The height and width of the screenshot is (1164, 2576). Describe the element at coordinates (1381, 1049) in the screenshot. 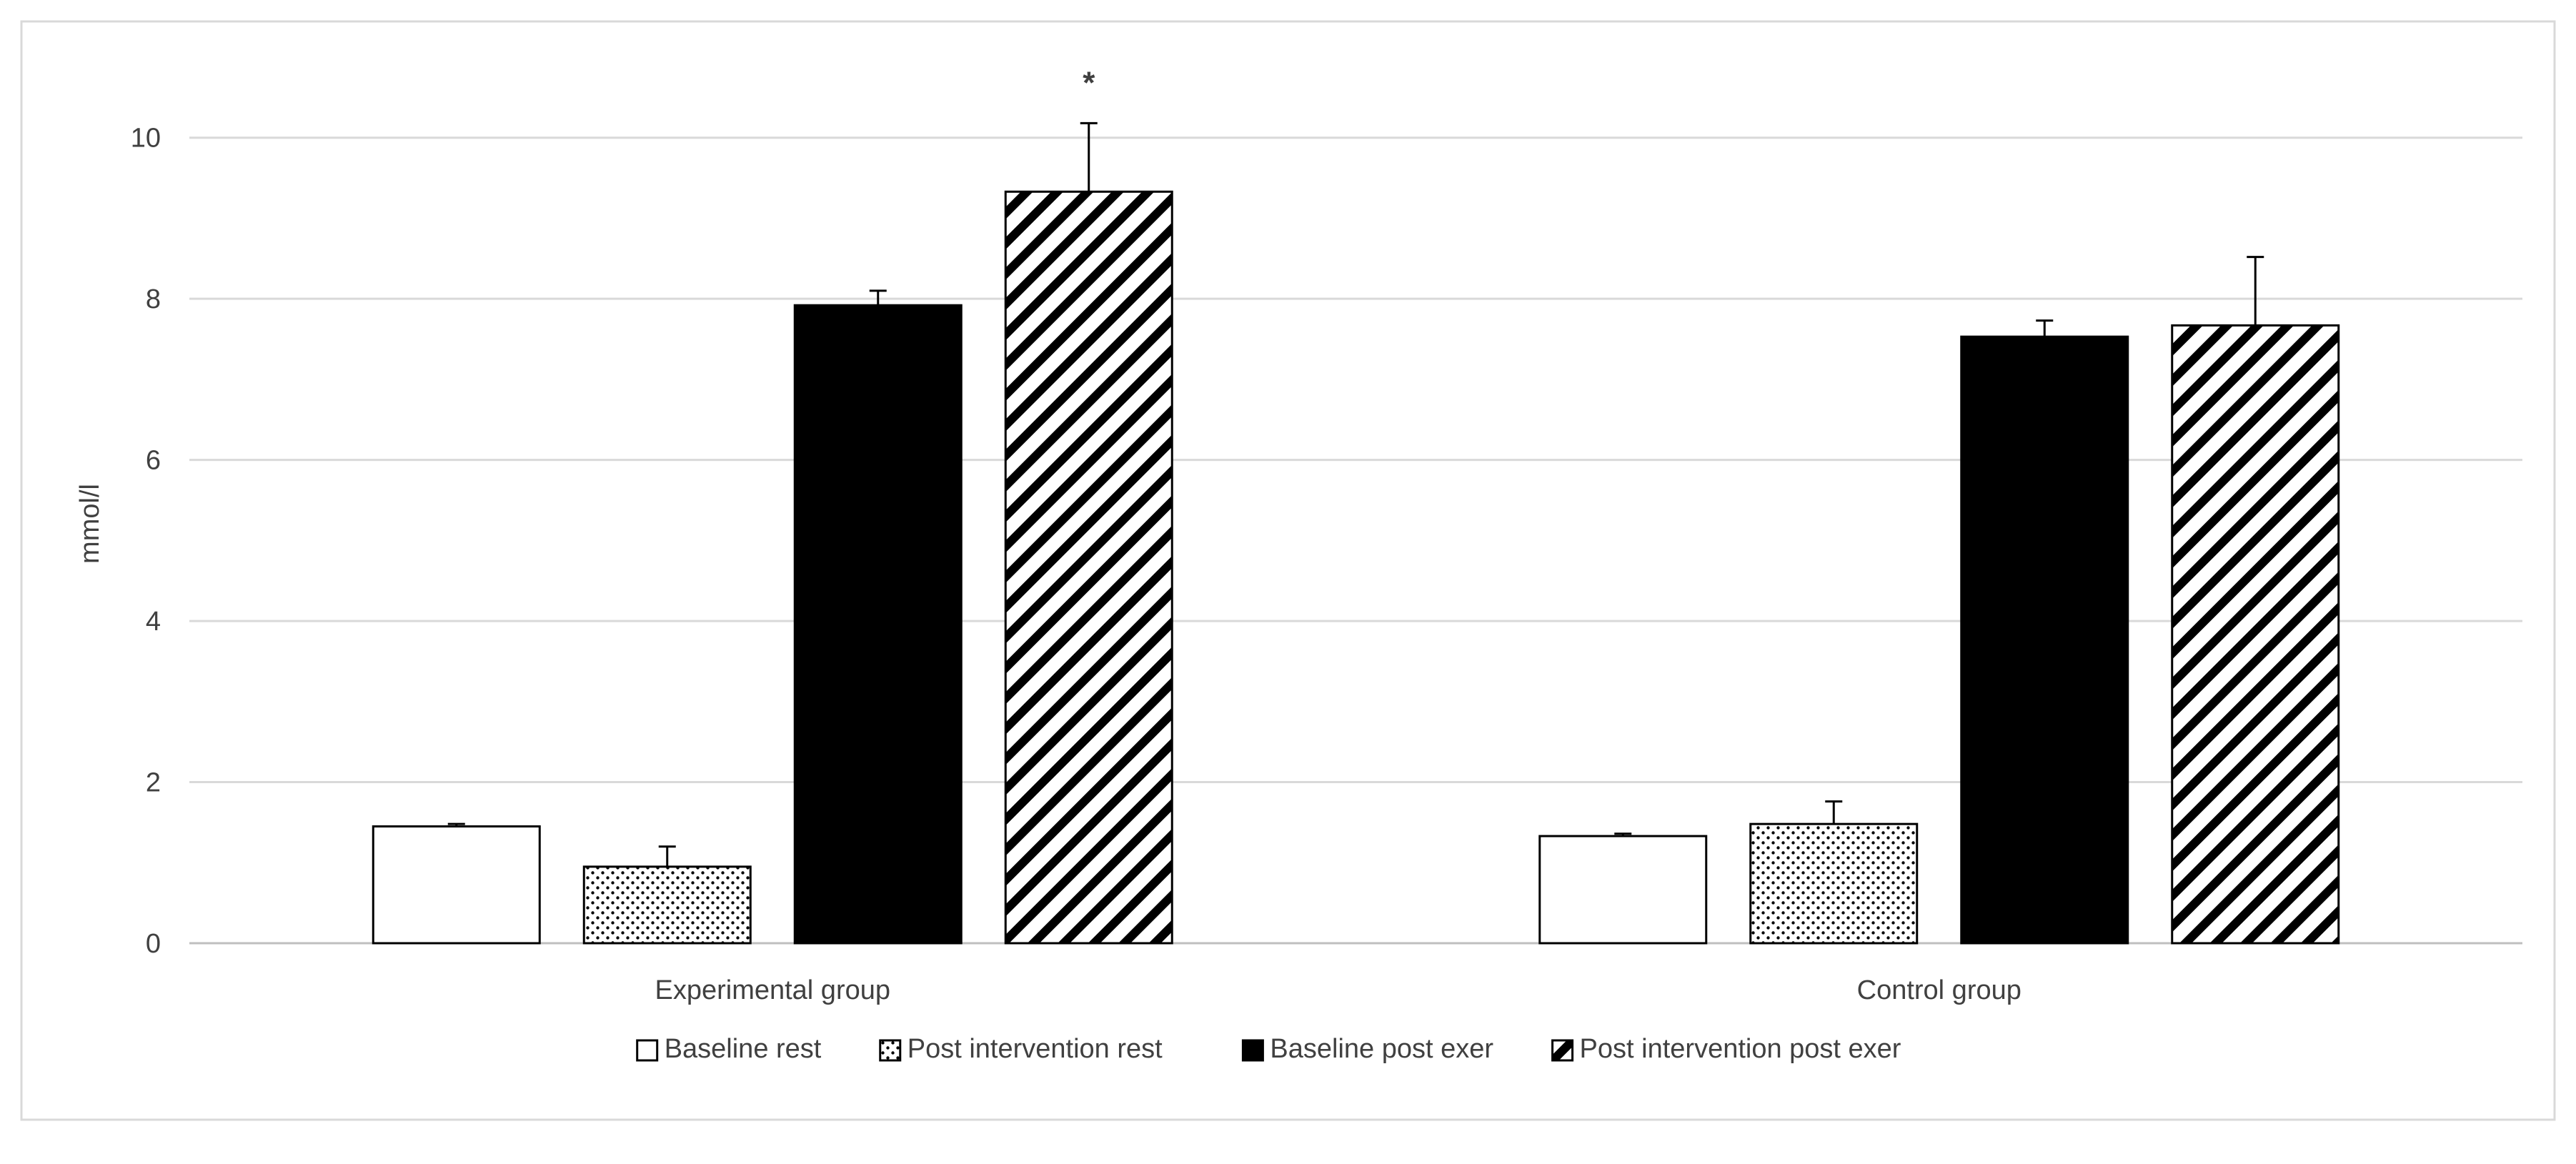

I see `legend-label: Baseline post exer` at that location.